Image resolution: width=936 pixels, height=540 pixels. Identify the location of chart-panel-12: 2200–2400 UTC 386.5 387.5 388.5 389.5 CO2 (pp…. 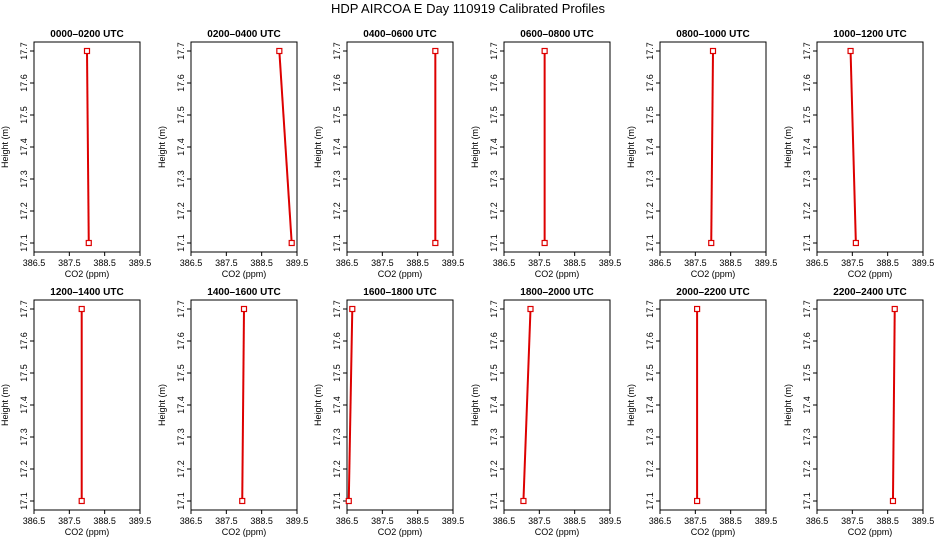
(858, 412).